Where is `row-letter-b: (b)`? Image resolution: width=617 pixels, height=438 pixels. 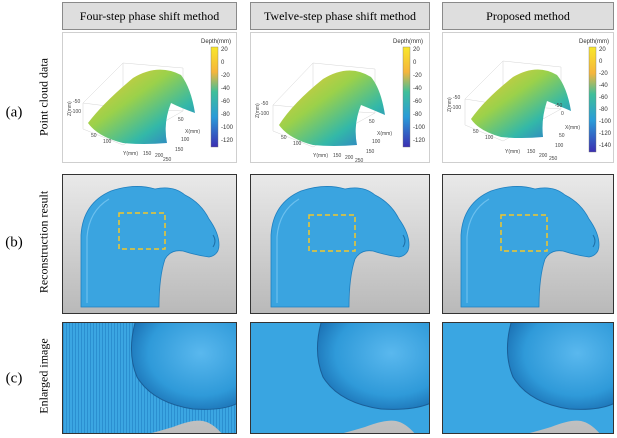
row-letter-b: (b) is located at coordinates (14, 242).